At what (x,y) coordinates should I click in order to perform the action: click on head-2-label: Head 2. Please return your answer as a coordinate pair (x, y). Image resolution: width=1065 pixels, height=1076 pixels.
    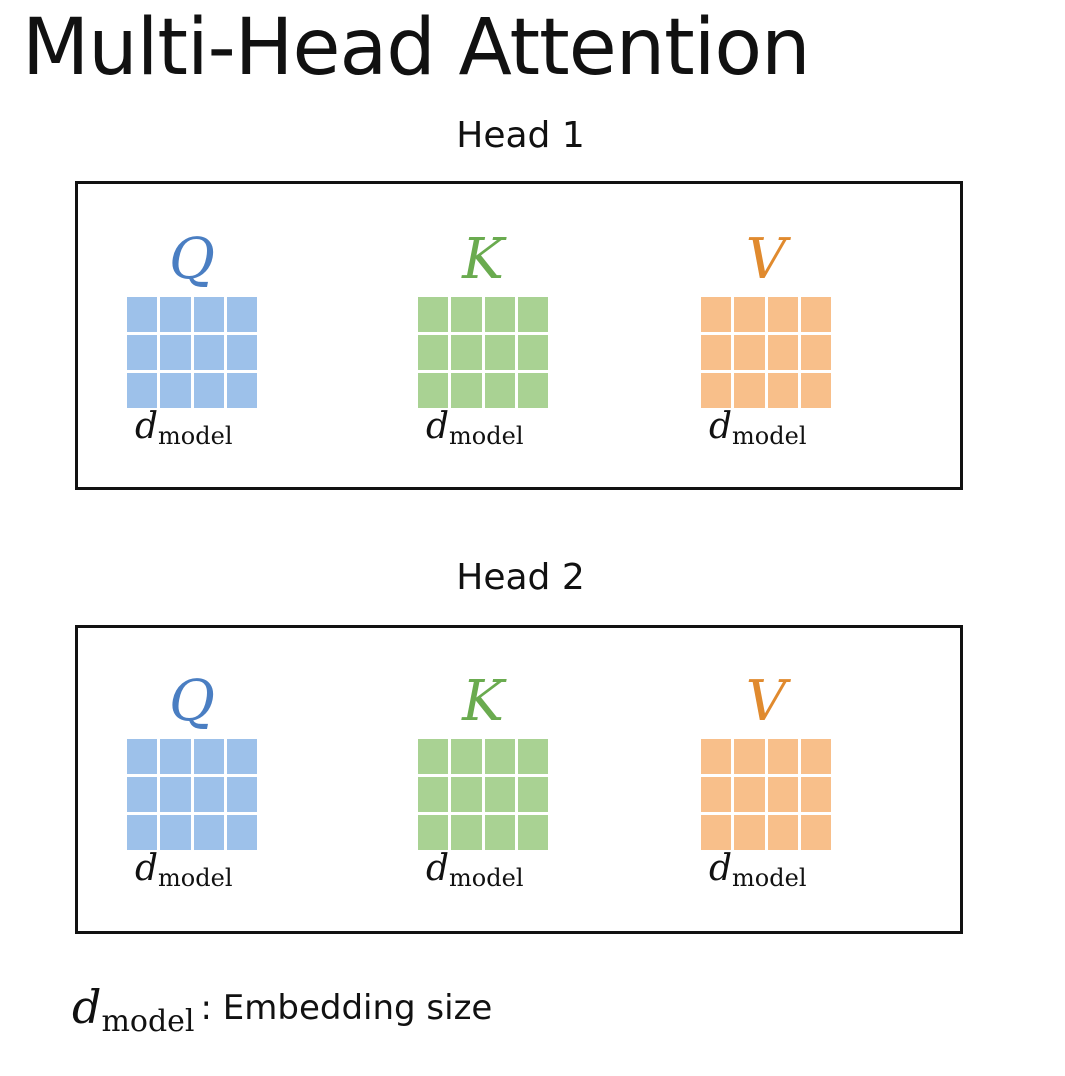
    Looking at the image, I should click on (520, 577).